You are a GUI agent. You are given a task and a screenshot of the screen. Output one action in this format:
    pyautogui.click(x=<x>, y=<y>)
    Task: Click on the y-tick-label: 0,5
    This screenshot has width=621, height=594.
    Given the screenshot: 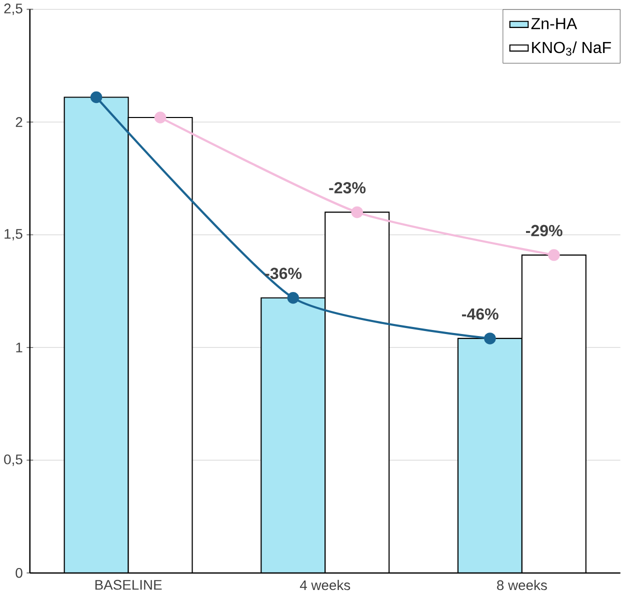 What is the action you would take?
    pyautogui.click(x=13, y=460)
    